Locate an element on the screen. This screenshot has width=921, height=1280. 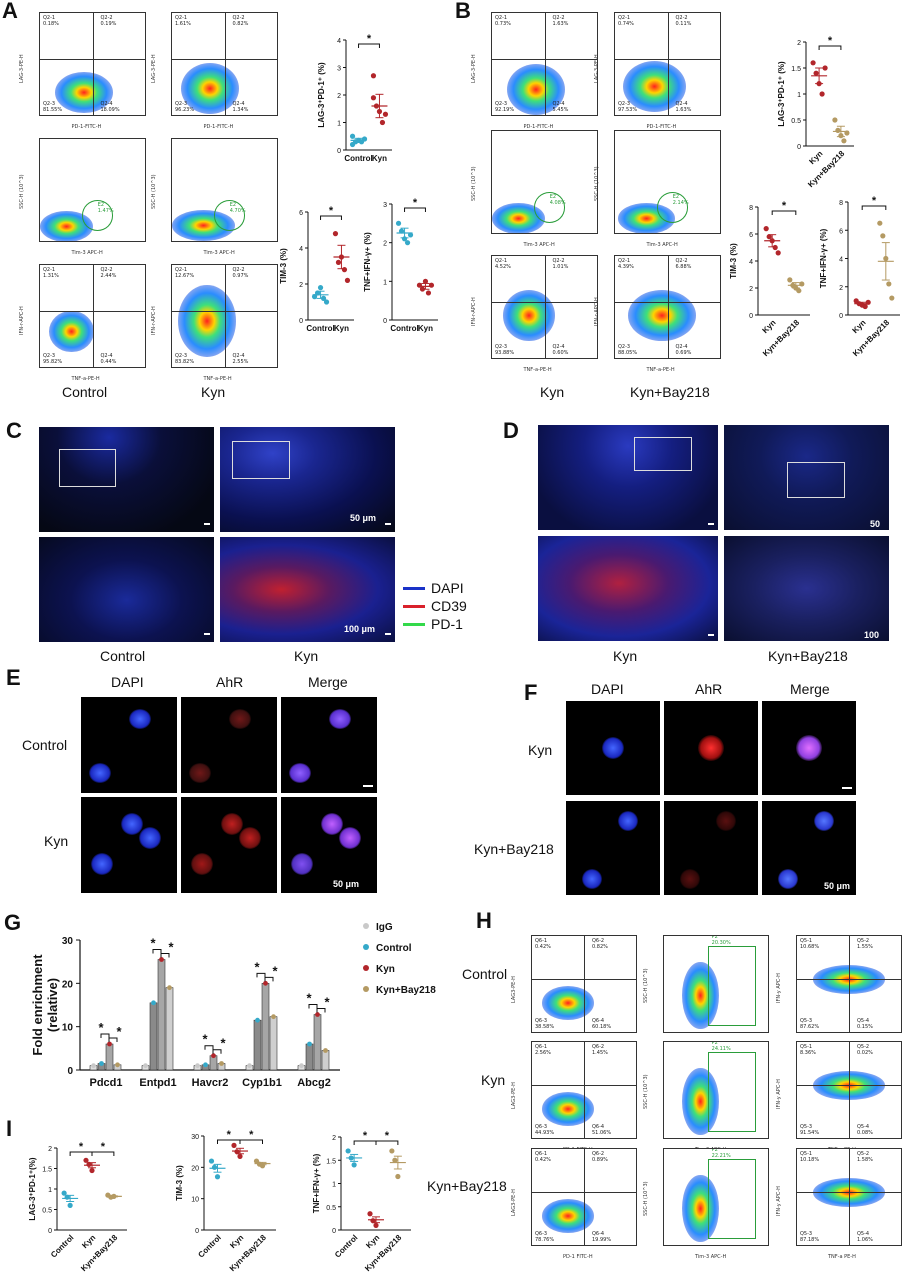
y-axis-label: LAG3-PE-H is located at coordinates (514, 1095).